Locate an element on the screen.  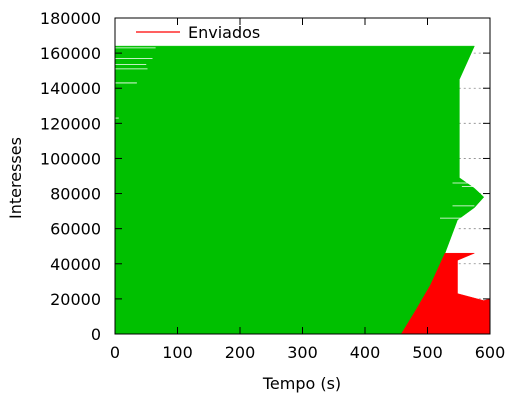
y-axis-title: Interesses is located at coordinates (15, 178).